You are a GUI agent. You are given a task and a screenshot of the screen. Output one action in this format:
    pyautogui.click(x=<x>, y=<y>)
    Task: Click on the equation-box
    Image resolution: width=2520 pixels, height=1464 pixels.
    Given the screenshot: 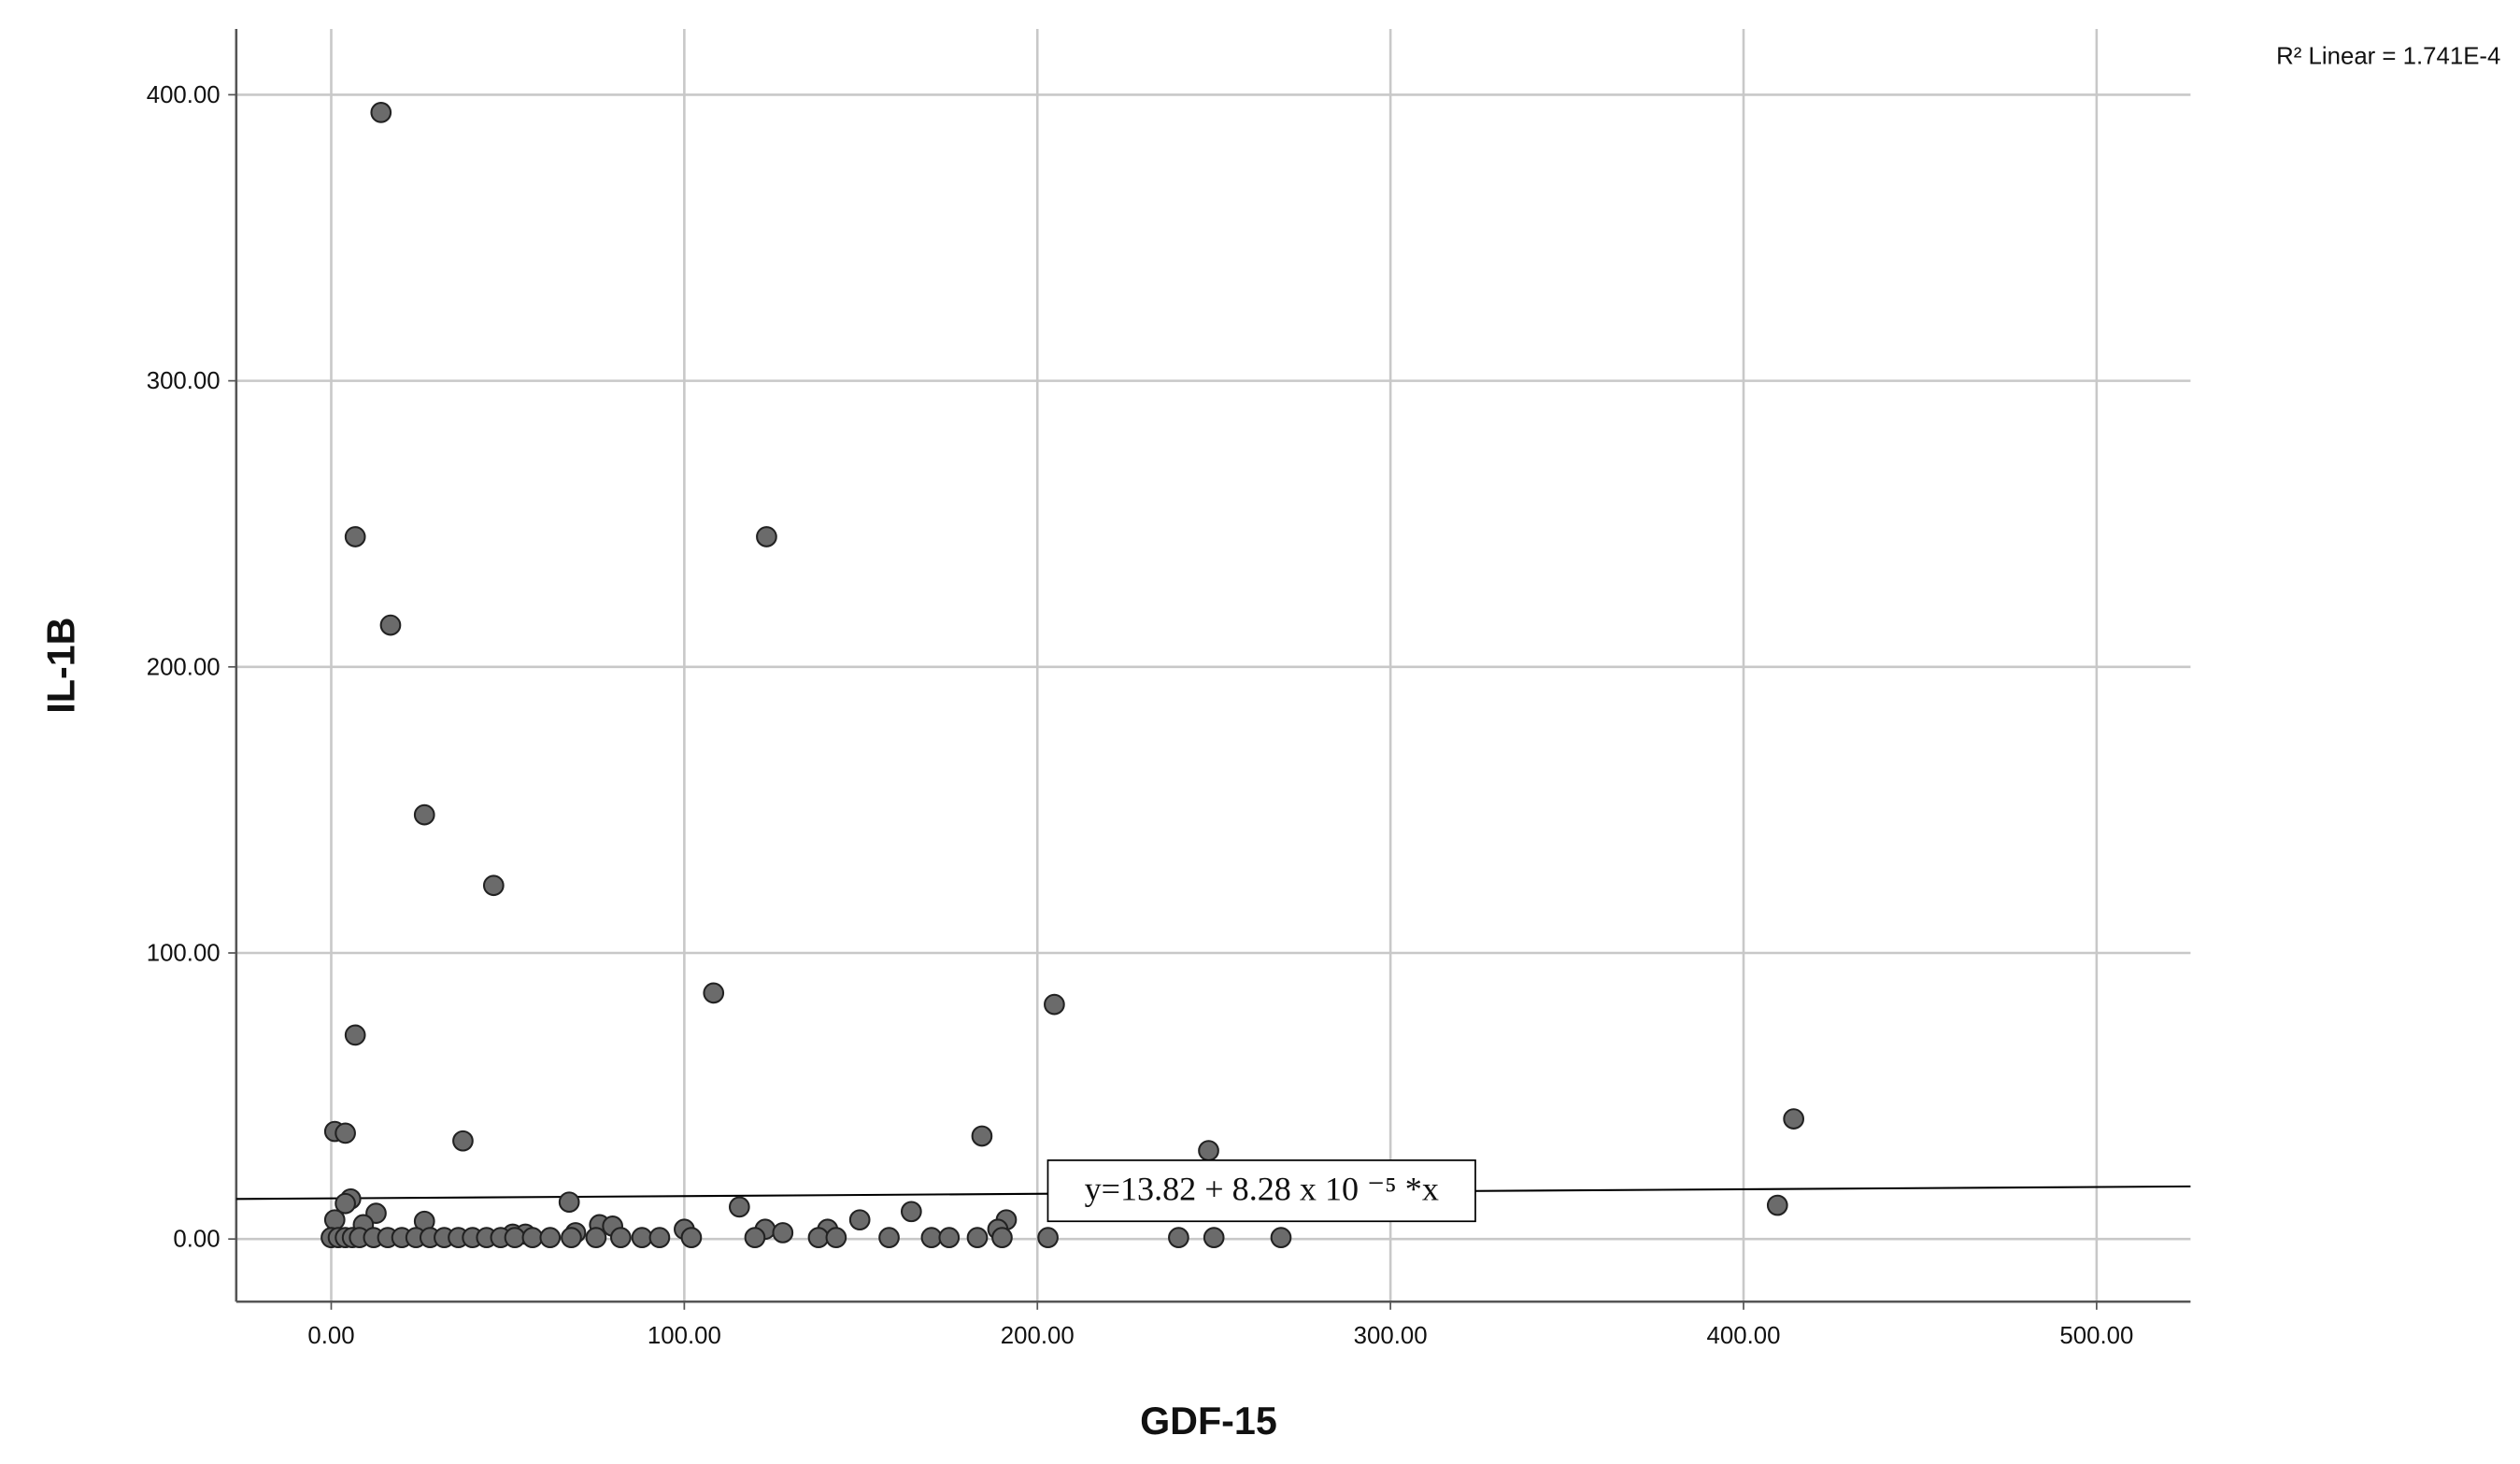 What is the action you would take?
    pyautogui.click(x=1261, y=1191)
    